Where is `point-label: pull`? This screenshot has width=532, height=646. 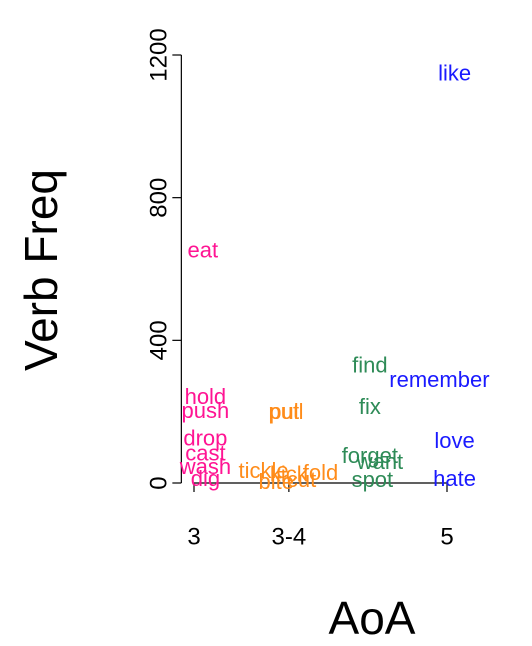 point-label: pull is located at coordinates (286, 411).